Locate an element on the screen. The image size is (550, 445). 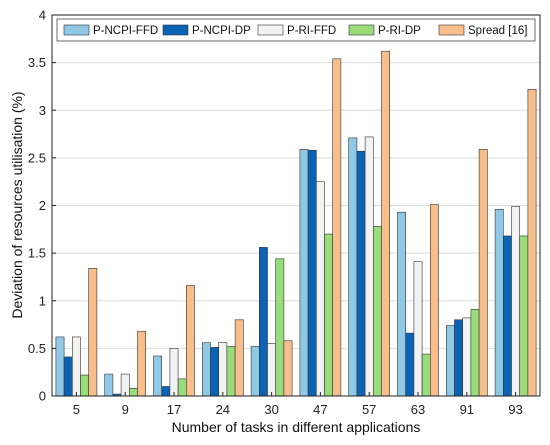
x-tick-label: 47 is located at coordinates (320, 409).